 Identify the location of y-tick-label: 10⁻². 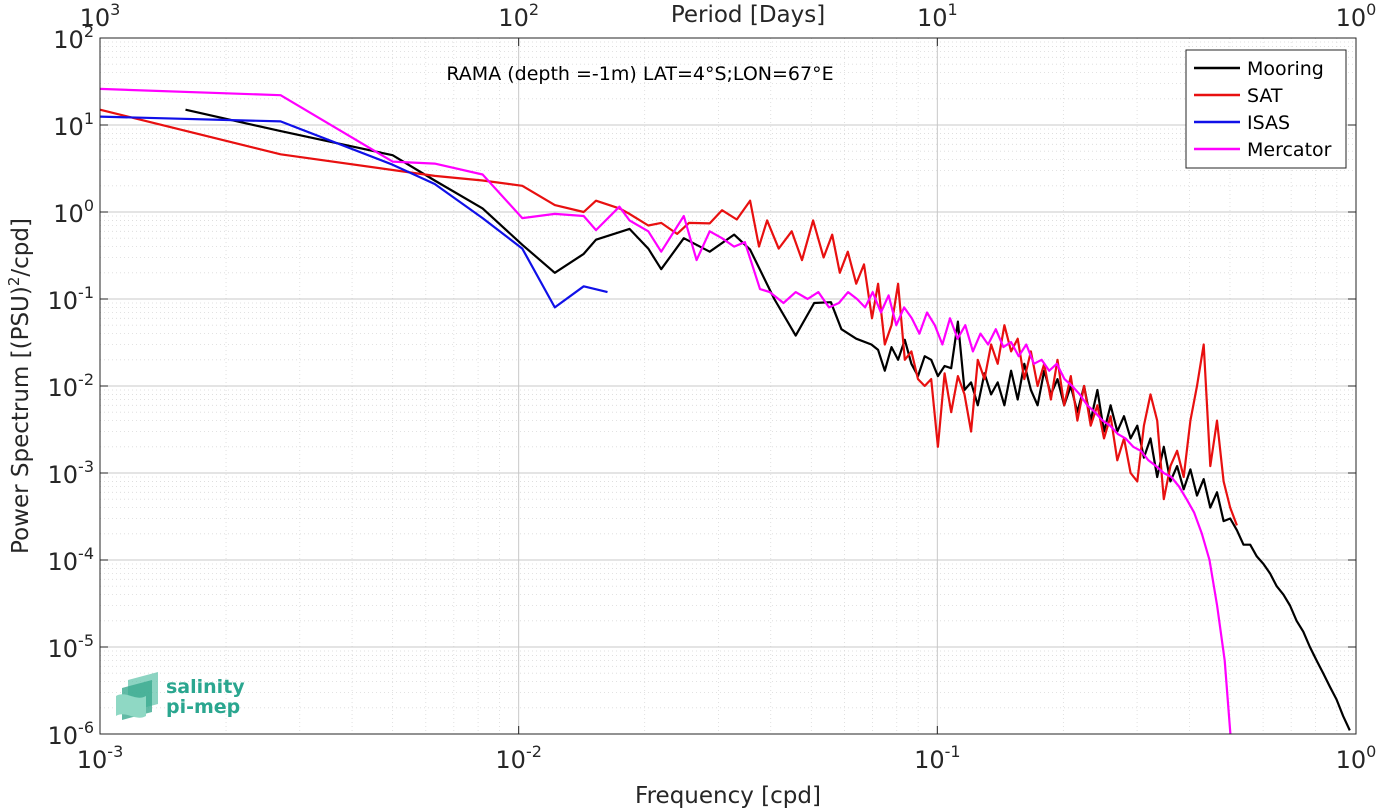
(71, 386).